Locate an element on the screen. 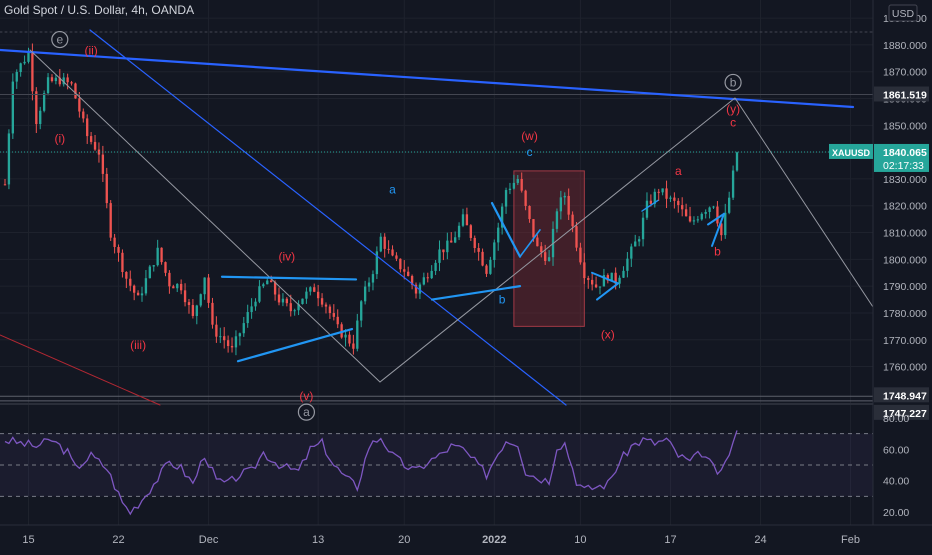  wave-label: a is located at coordinates (392, 190).